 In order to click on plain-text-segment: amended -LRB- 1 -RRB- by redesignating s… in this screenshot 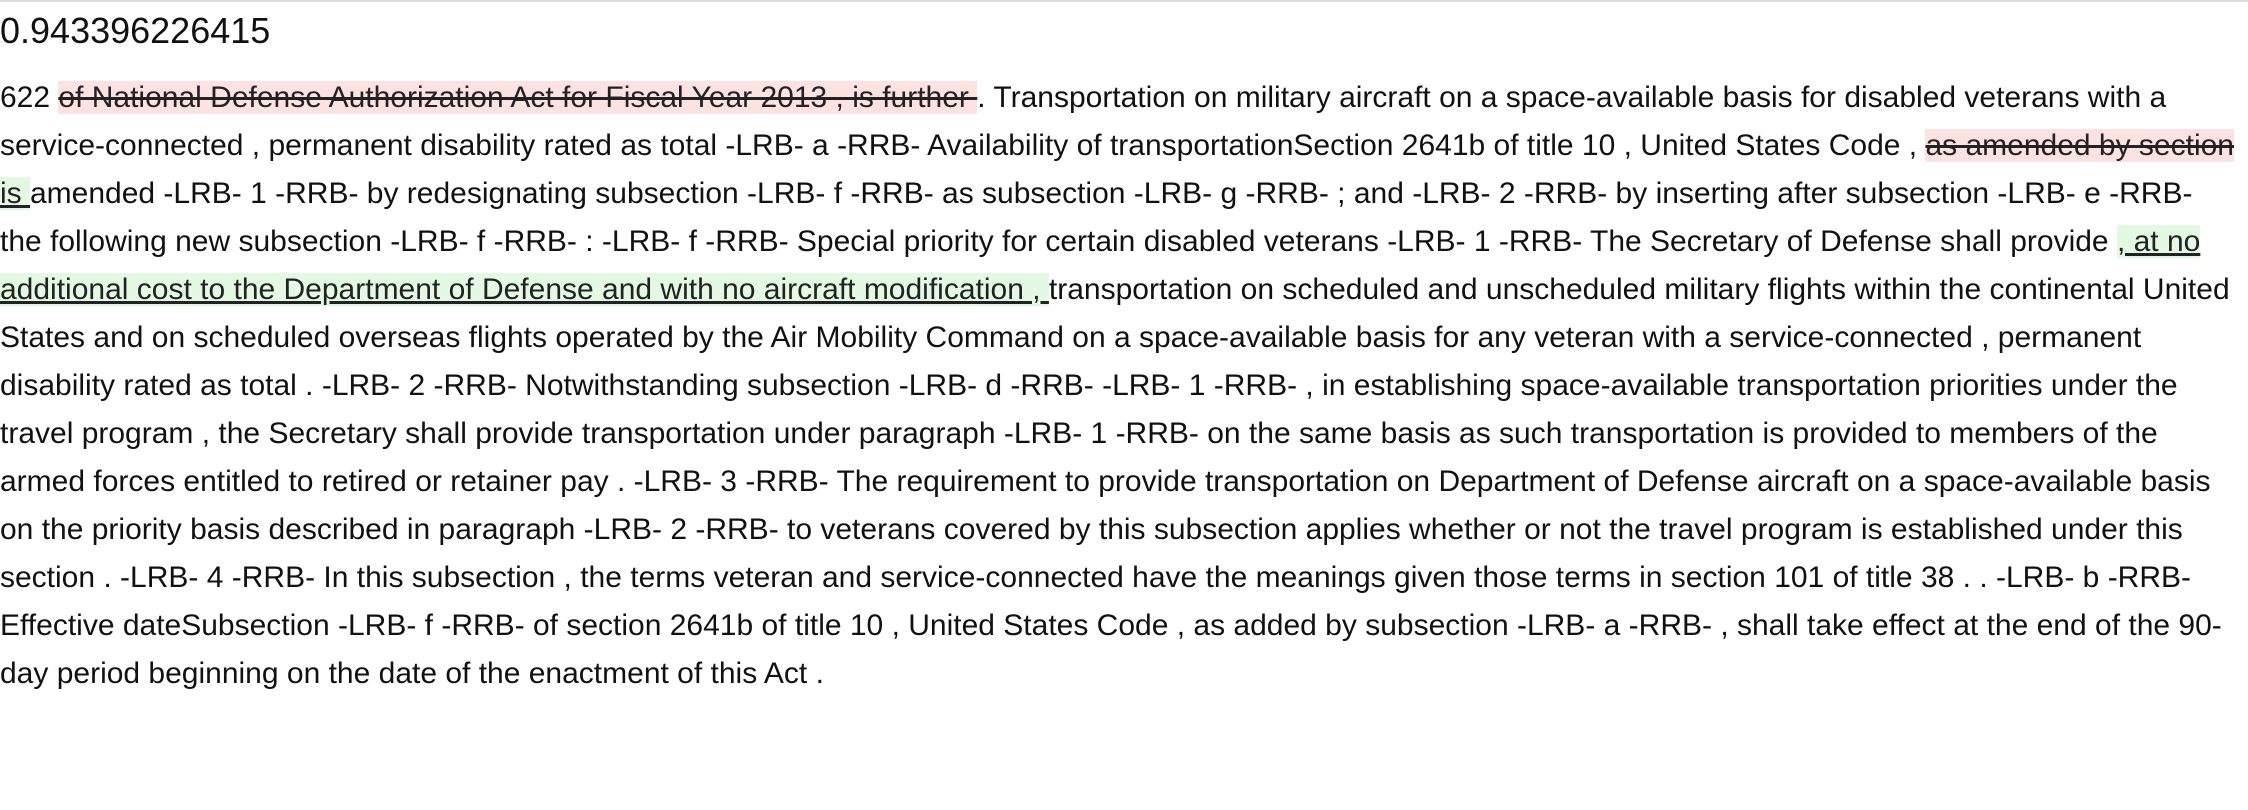, I will do `click(1096, 217)`.